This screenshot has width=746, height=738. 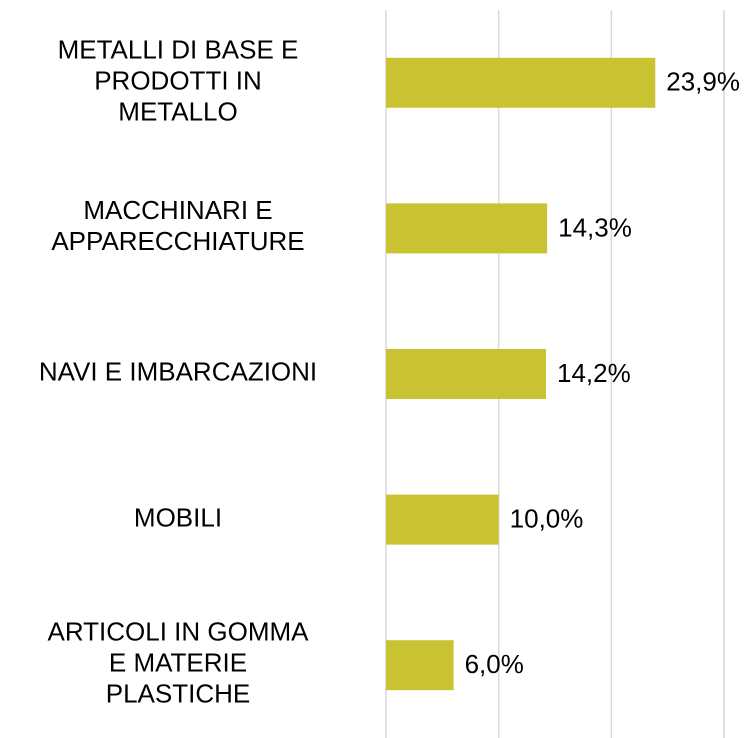 What do you see at coordinates (178, 517) in the screenshot?
I see `category-label: MOBILI` at bounding box center [178, 517].